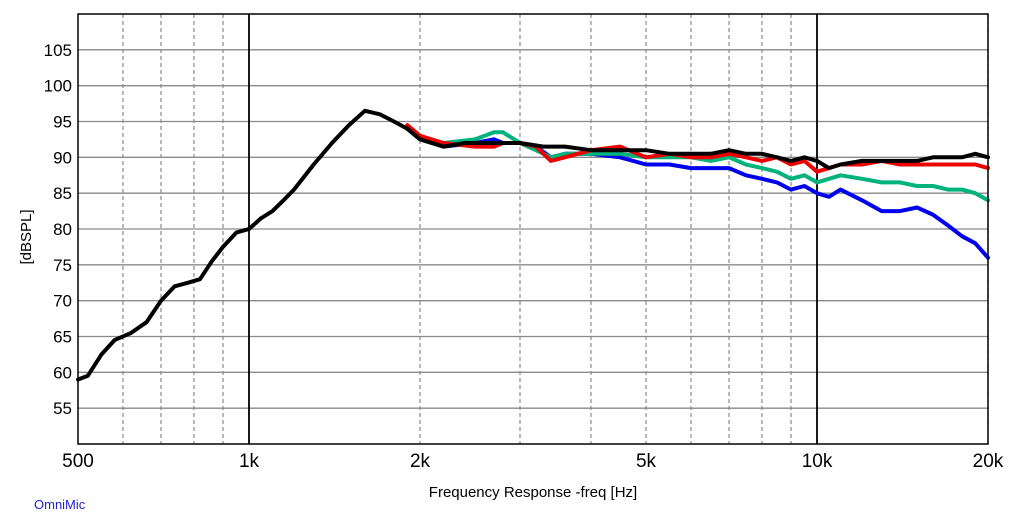 This screenshot has width=1024, height=529. Describe the element at coordinates (420, 461) in the screenshot. I see `x-tick-label: 2k` at that location.